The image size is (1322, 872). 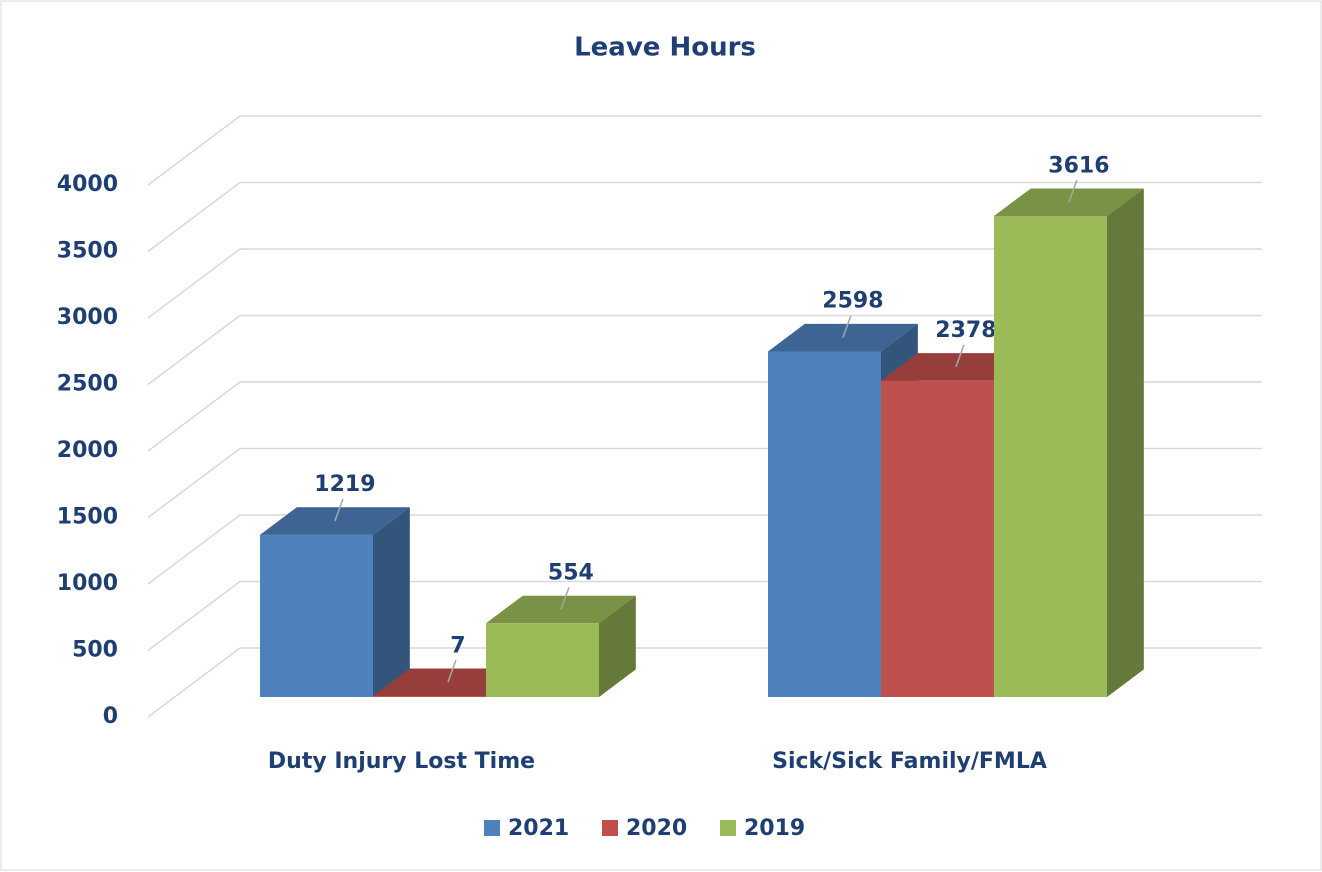 What do you see at coordinates (95, 650) in the screenshot?
I see `y-tick-label: 500` at bounding box center [95, 650].